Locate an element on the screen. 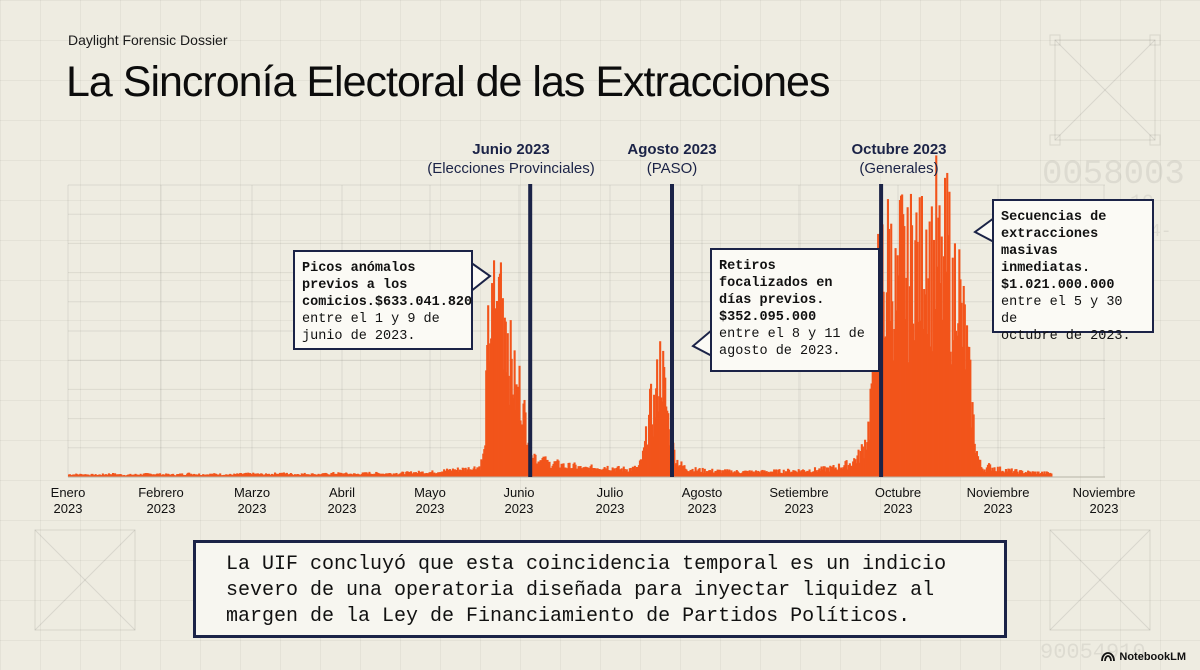 This screenshot has width=1200, height=670. x-tick-junio: Junio 2023 is located at coordinates (519, 500).